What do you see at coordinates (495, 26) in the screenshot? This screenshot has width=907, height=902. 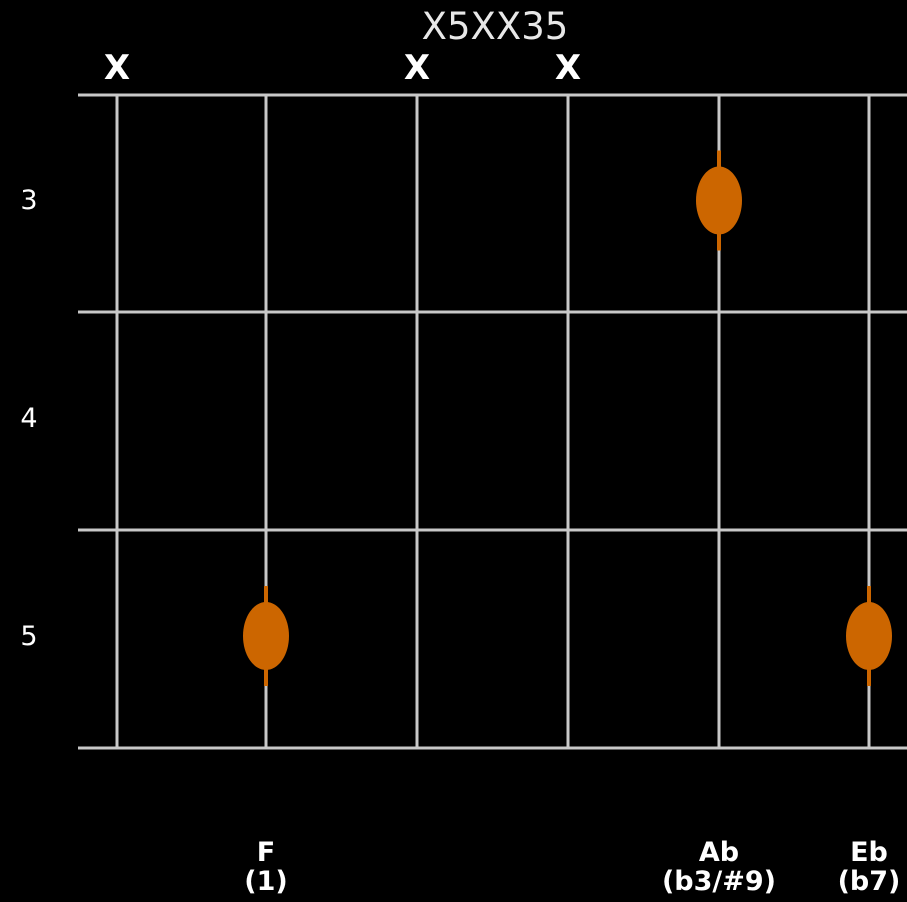 I see `chord-title: X5XX35` at bounding box center [495, 26].